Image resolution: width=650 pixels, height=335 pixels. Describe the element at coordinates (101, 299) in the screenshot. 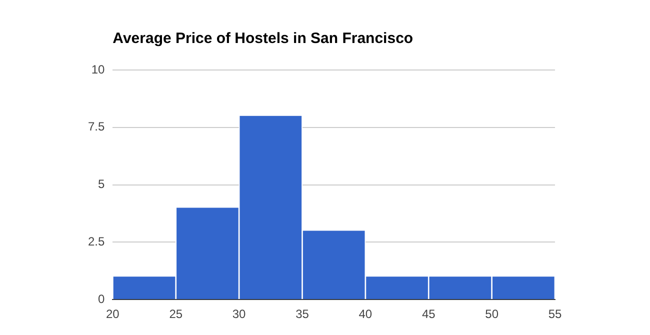

I see `y-tick-label: 0` at that location.